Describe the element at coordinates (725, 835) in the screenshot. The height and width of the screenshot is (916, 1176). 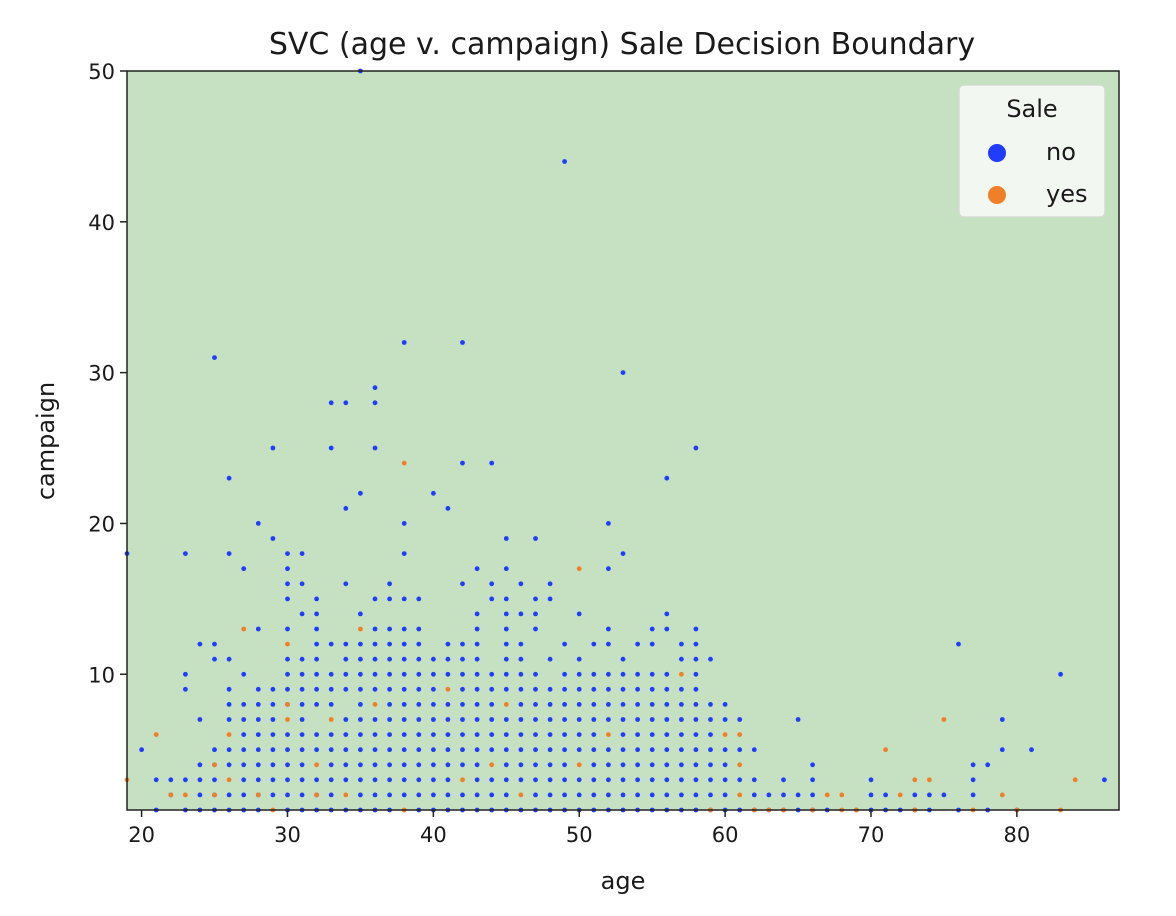
I see `x-tick-label: 60` at that location.